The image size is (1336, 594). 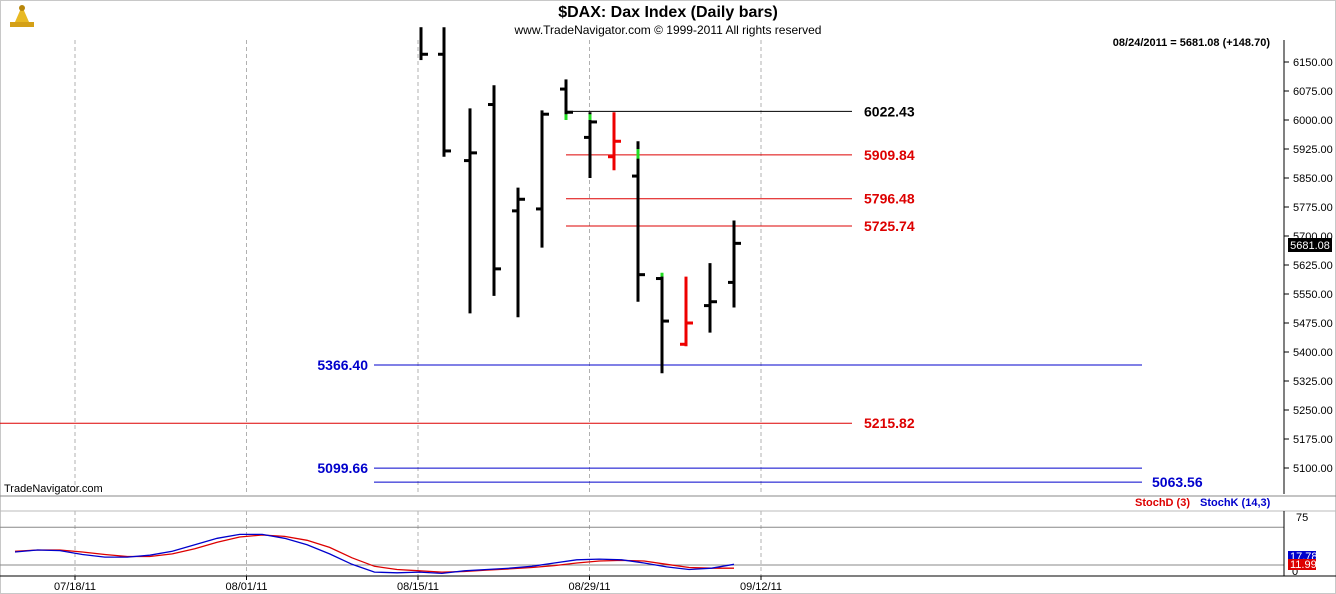 What do you see at coordinates (761, 587) in the screenshot?
I see `date-tick-label: 09/12/11` at bounding box center [761, 587].